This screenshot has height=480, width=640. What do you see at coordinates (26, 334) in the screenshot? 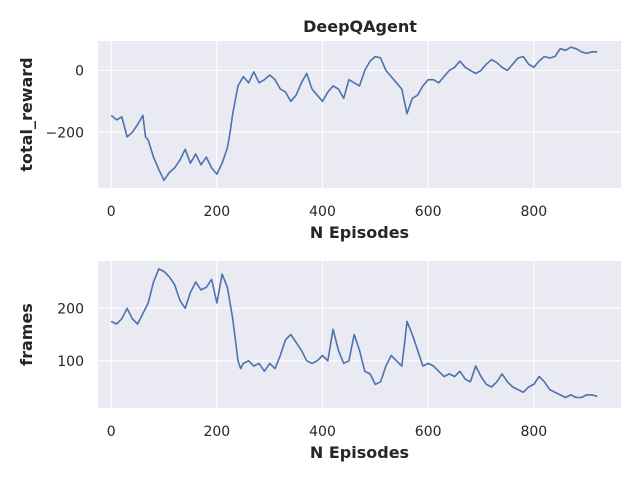
I see `y-axis-label: frames` at bounding box center [26, 334].